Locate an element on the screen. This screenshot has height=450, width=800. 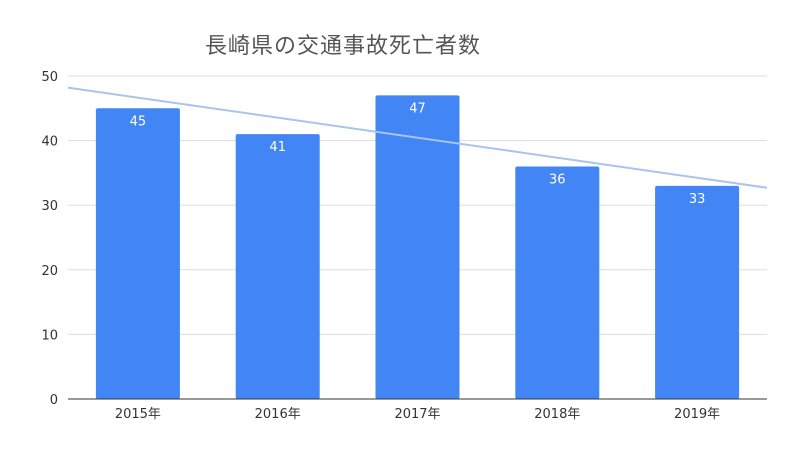
chart-title: 長崎県の交通事故死亡者数 is located at coordinates (343, 46).